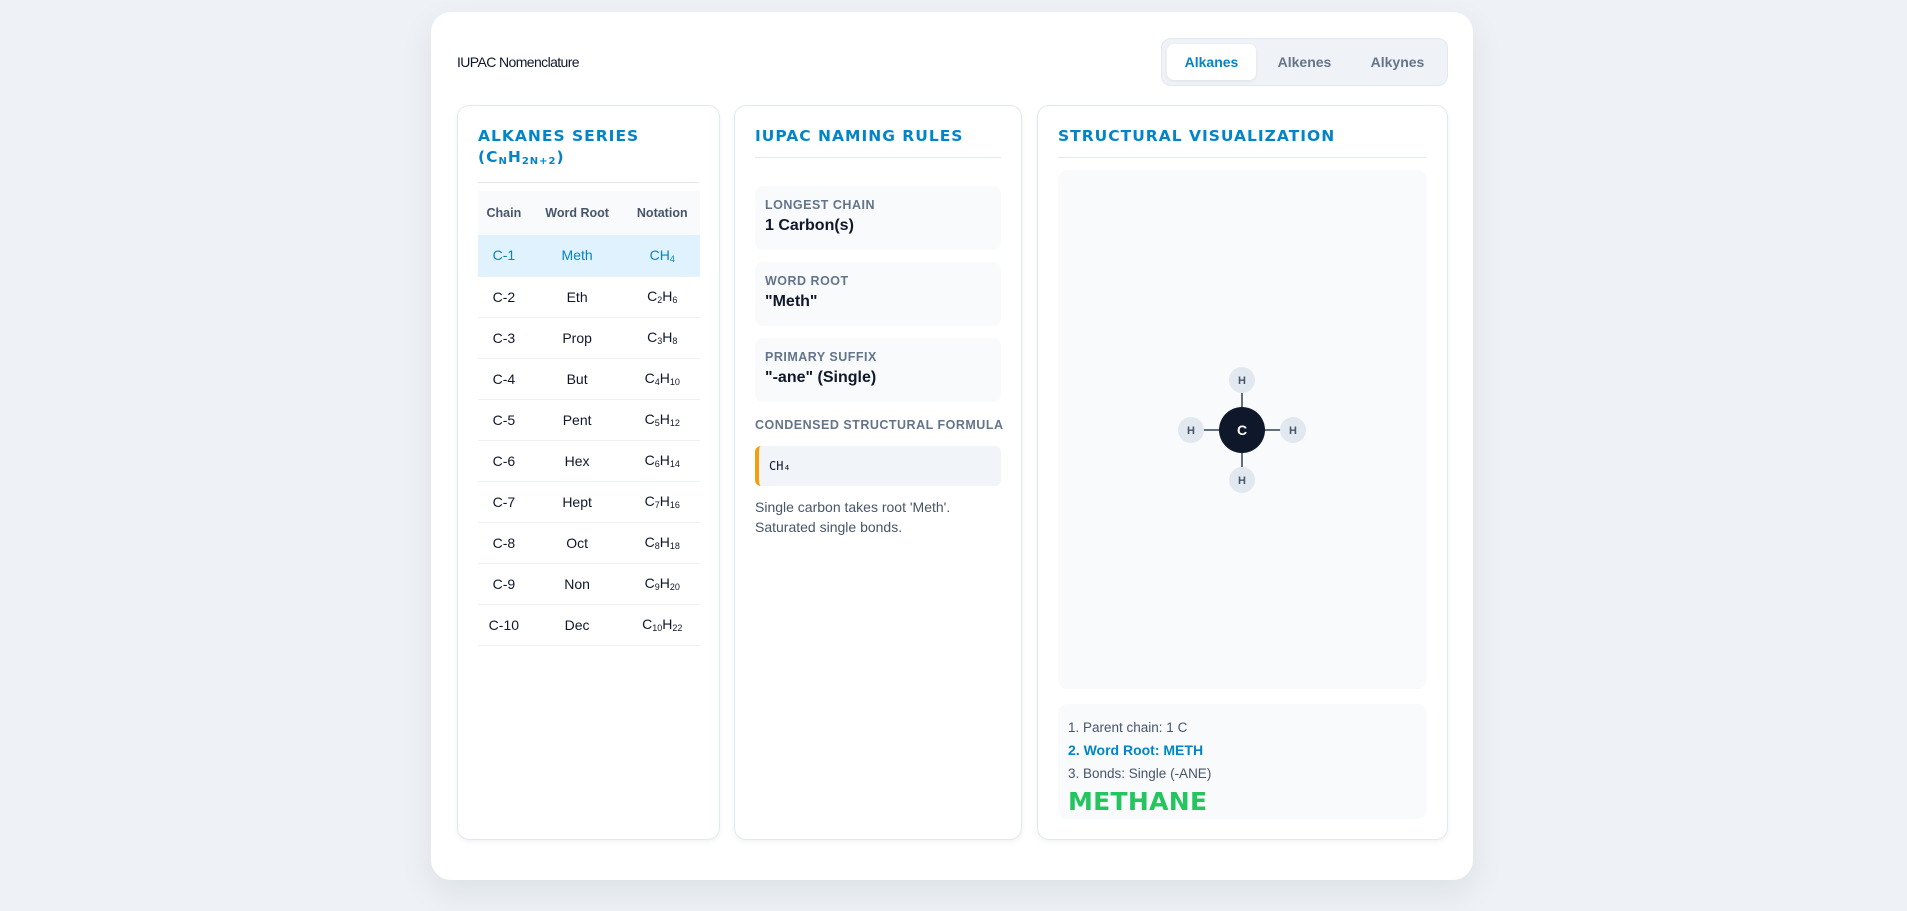 Image resolution: width=1907 pixels, height=911 pixels. I want to click on word-root-cell: Eth, so click(577, 297).